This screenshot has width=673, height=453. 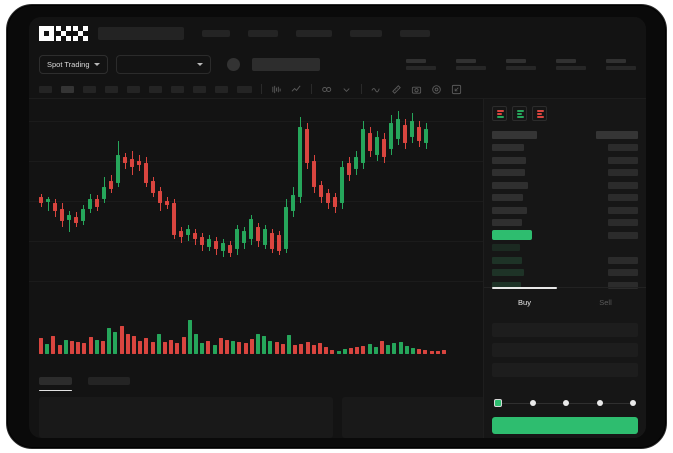 I want to click on camera-icon, so click(x=416, y=89).